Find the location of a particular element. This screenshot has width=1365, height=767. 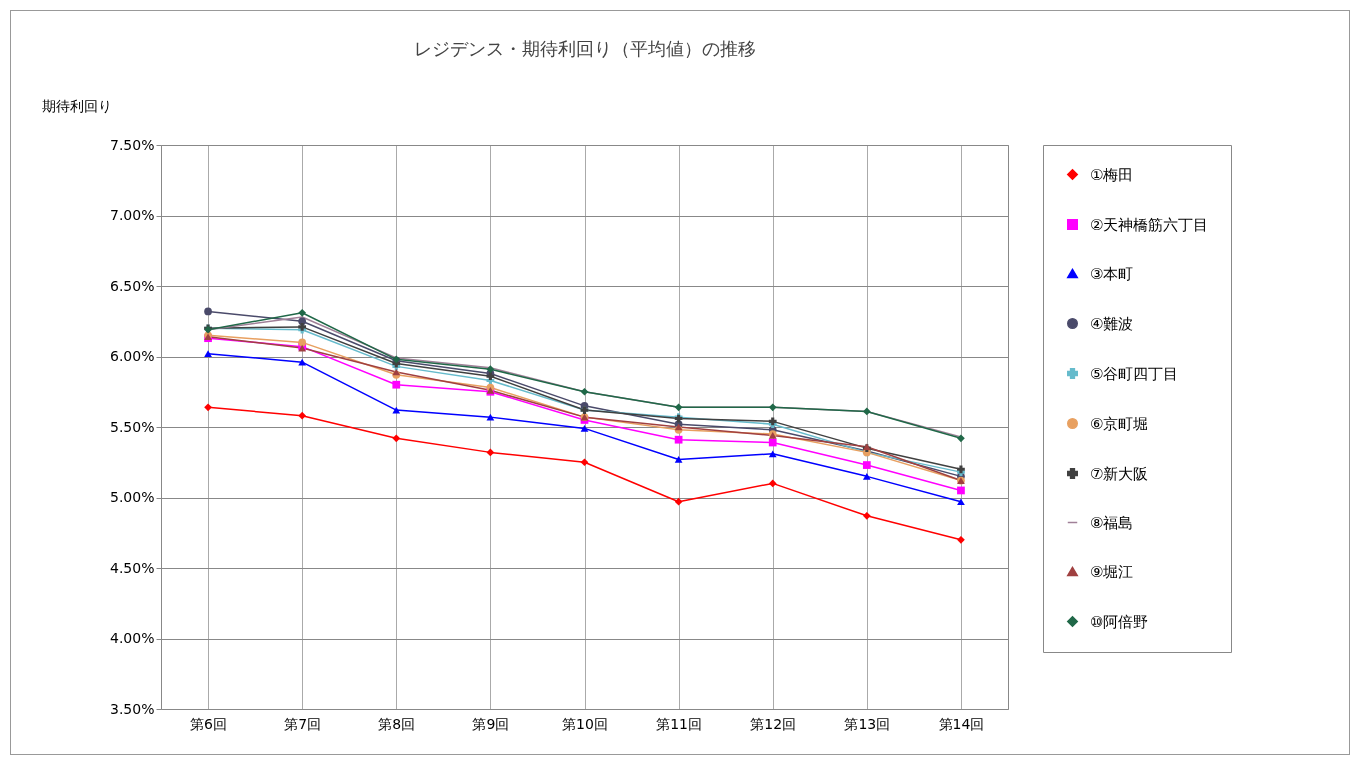

legend-label: ①梅田 is located at coordinates (1112, 174).